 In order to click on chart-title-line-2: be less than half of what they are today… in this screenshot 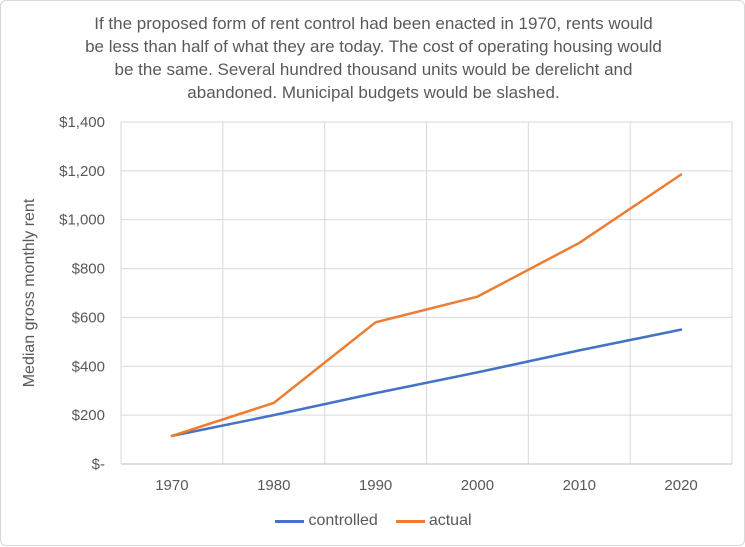, I will do `click(373, 46)`.